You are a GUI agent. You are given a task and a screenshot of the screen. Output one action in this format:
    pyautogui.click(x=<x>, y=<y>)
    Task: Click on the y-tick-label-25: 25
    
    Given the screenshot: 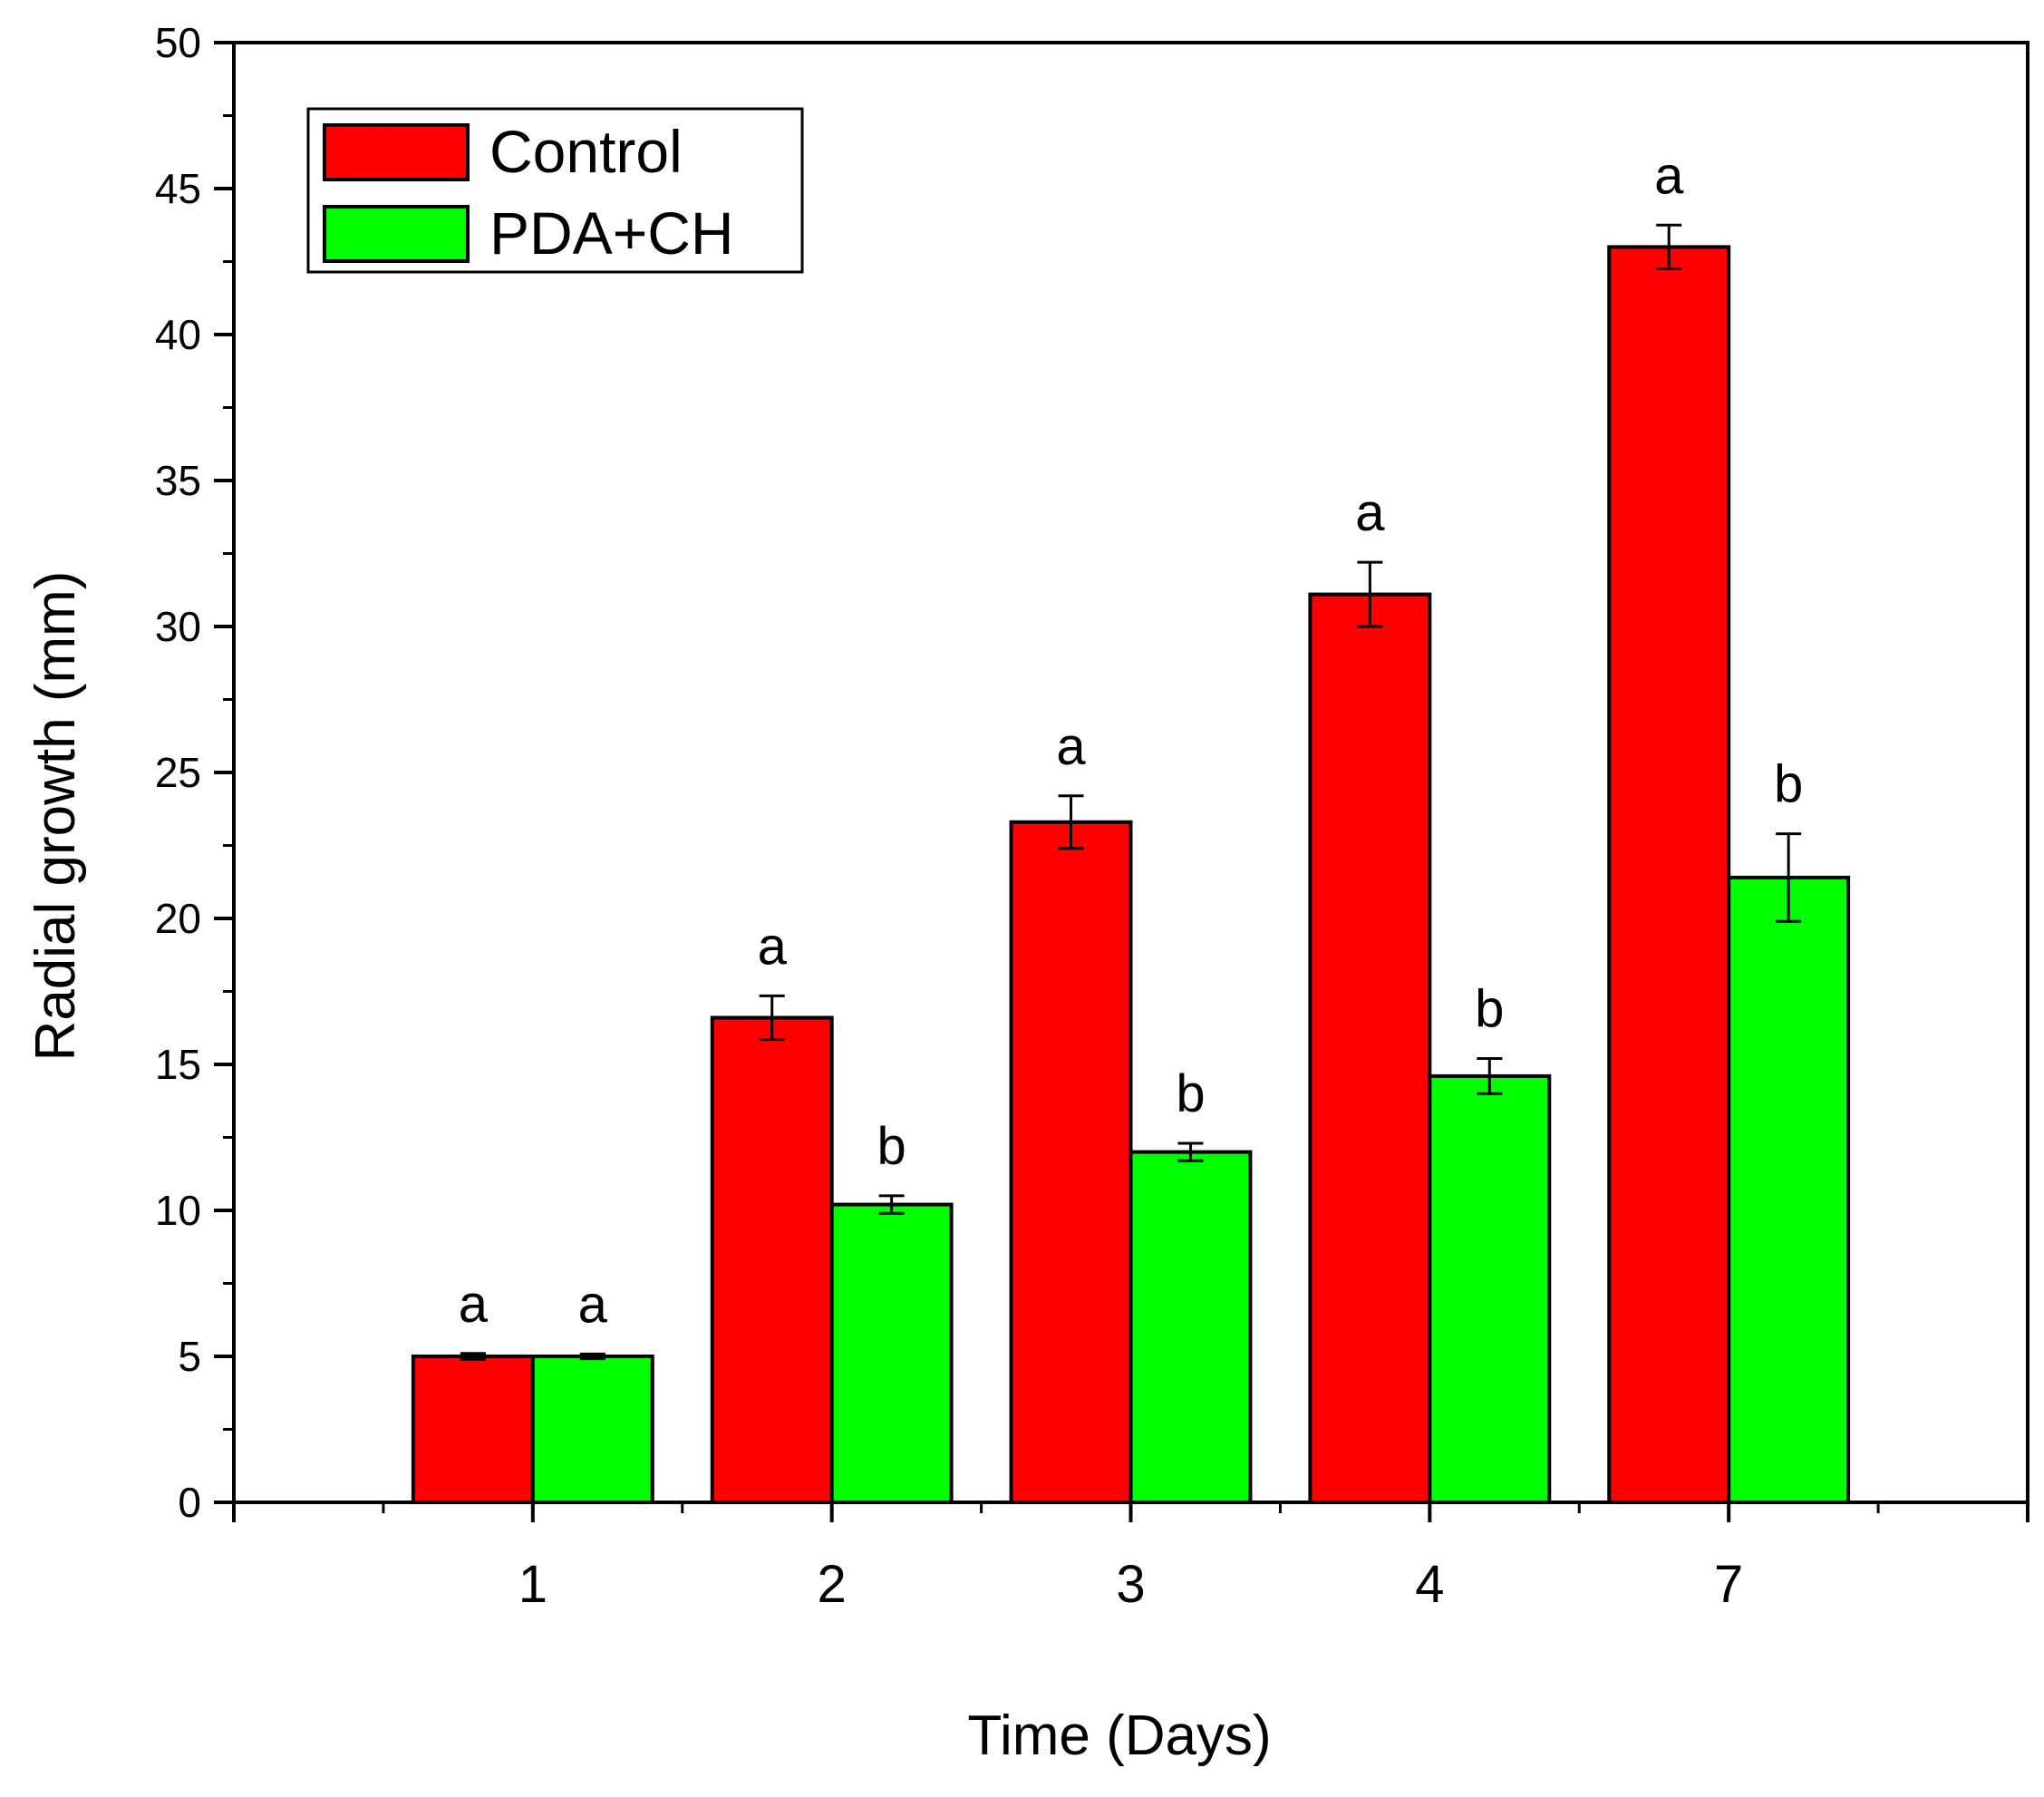 What is the action you would take?
    pyautogui.click(x=178, y=772)
    